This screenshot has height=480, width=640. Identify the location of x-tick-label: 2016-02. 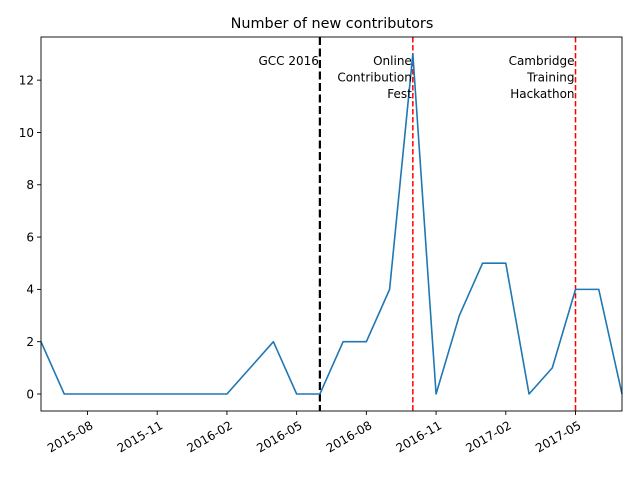
(209, 436).